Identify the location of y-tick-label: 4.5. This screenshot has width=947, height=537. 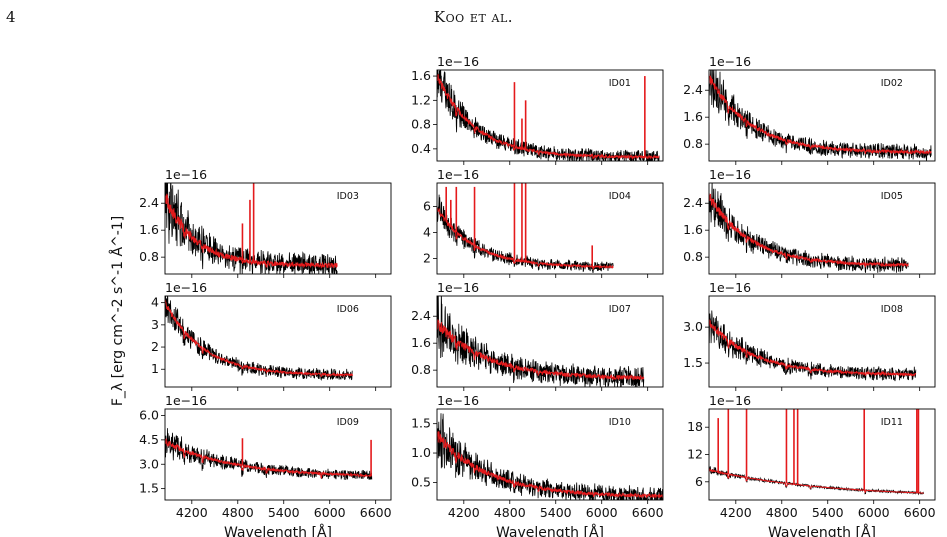
(149, 439).